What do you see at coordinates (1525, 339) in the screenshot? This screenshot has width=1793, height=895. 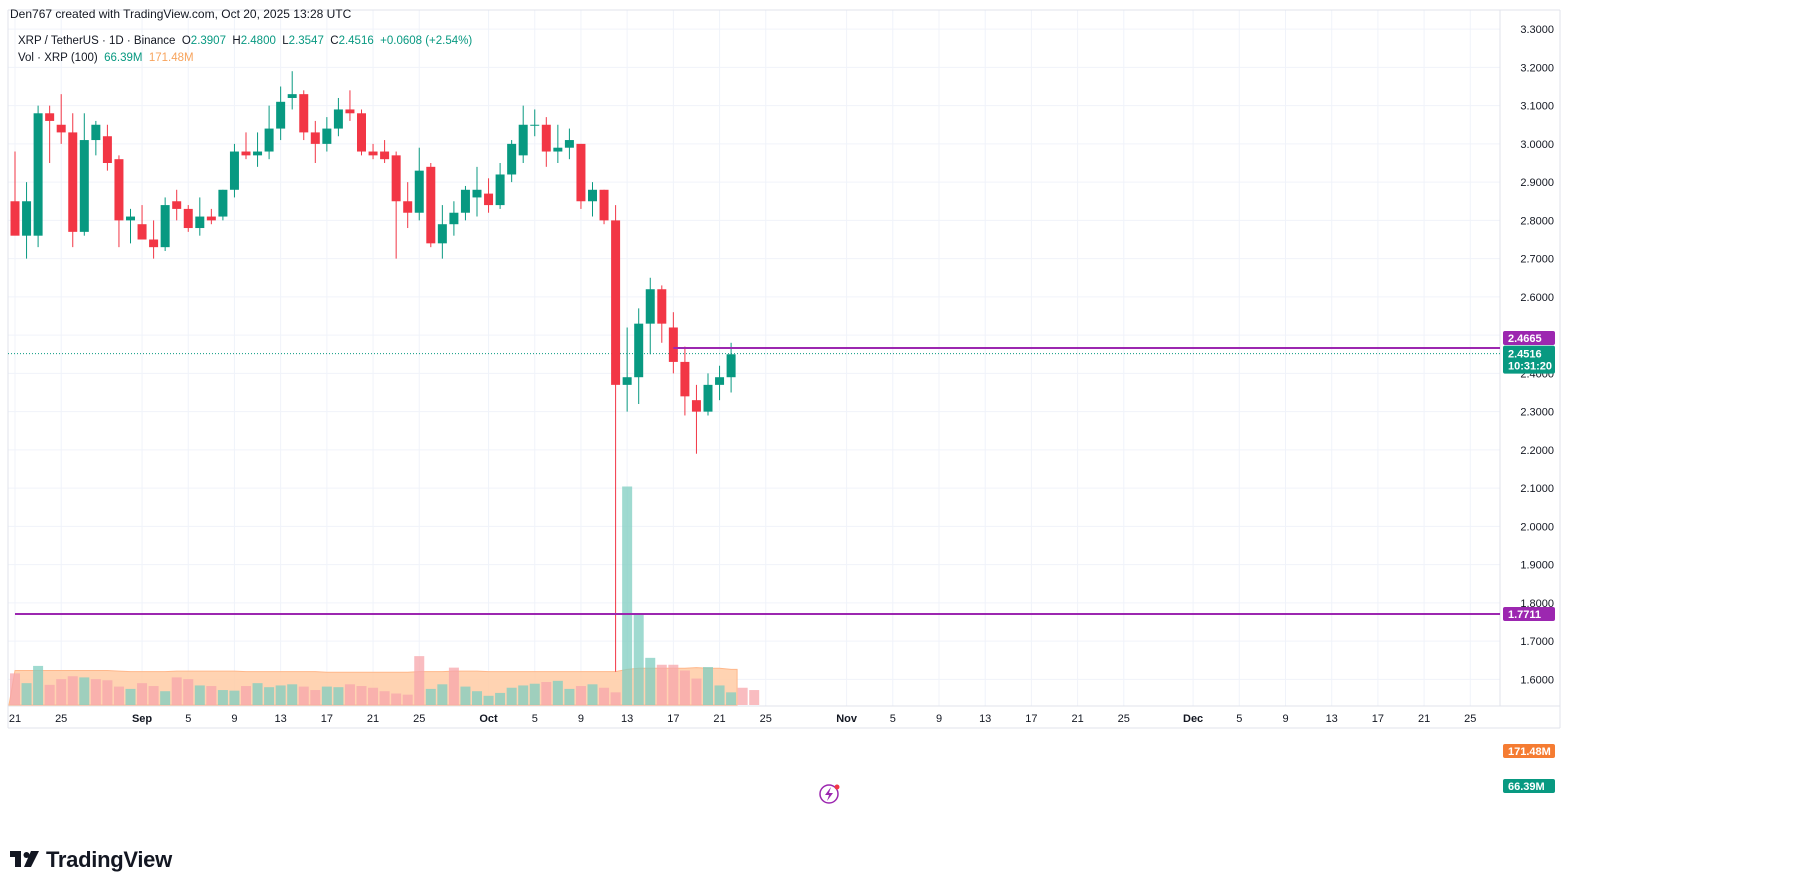 I see `level-price-label-text: 2.4665` at bounding box center [1525, 339].